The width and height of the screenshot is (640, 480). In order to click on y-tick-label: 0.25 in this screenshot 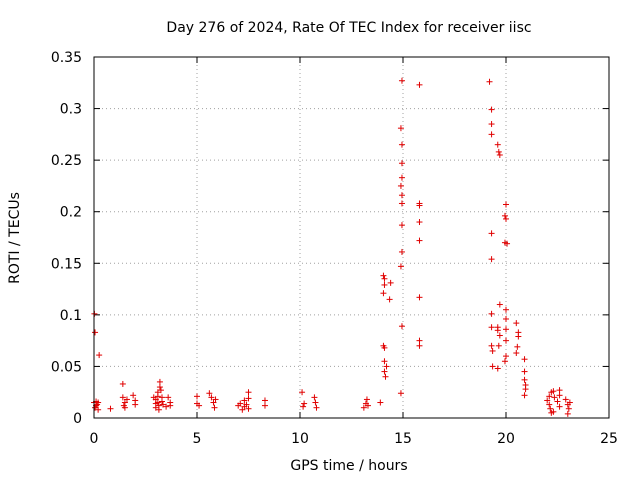, I will do `click(66, 161)`.